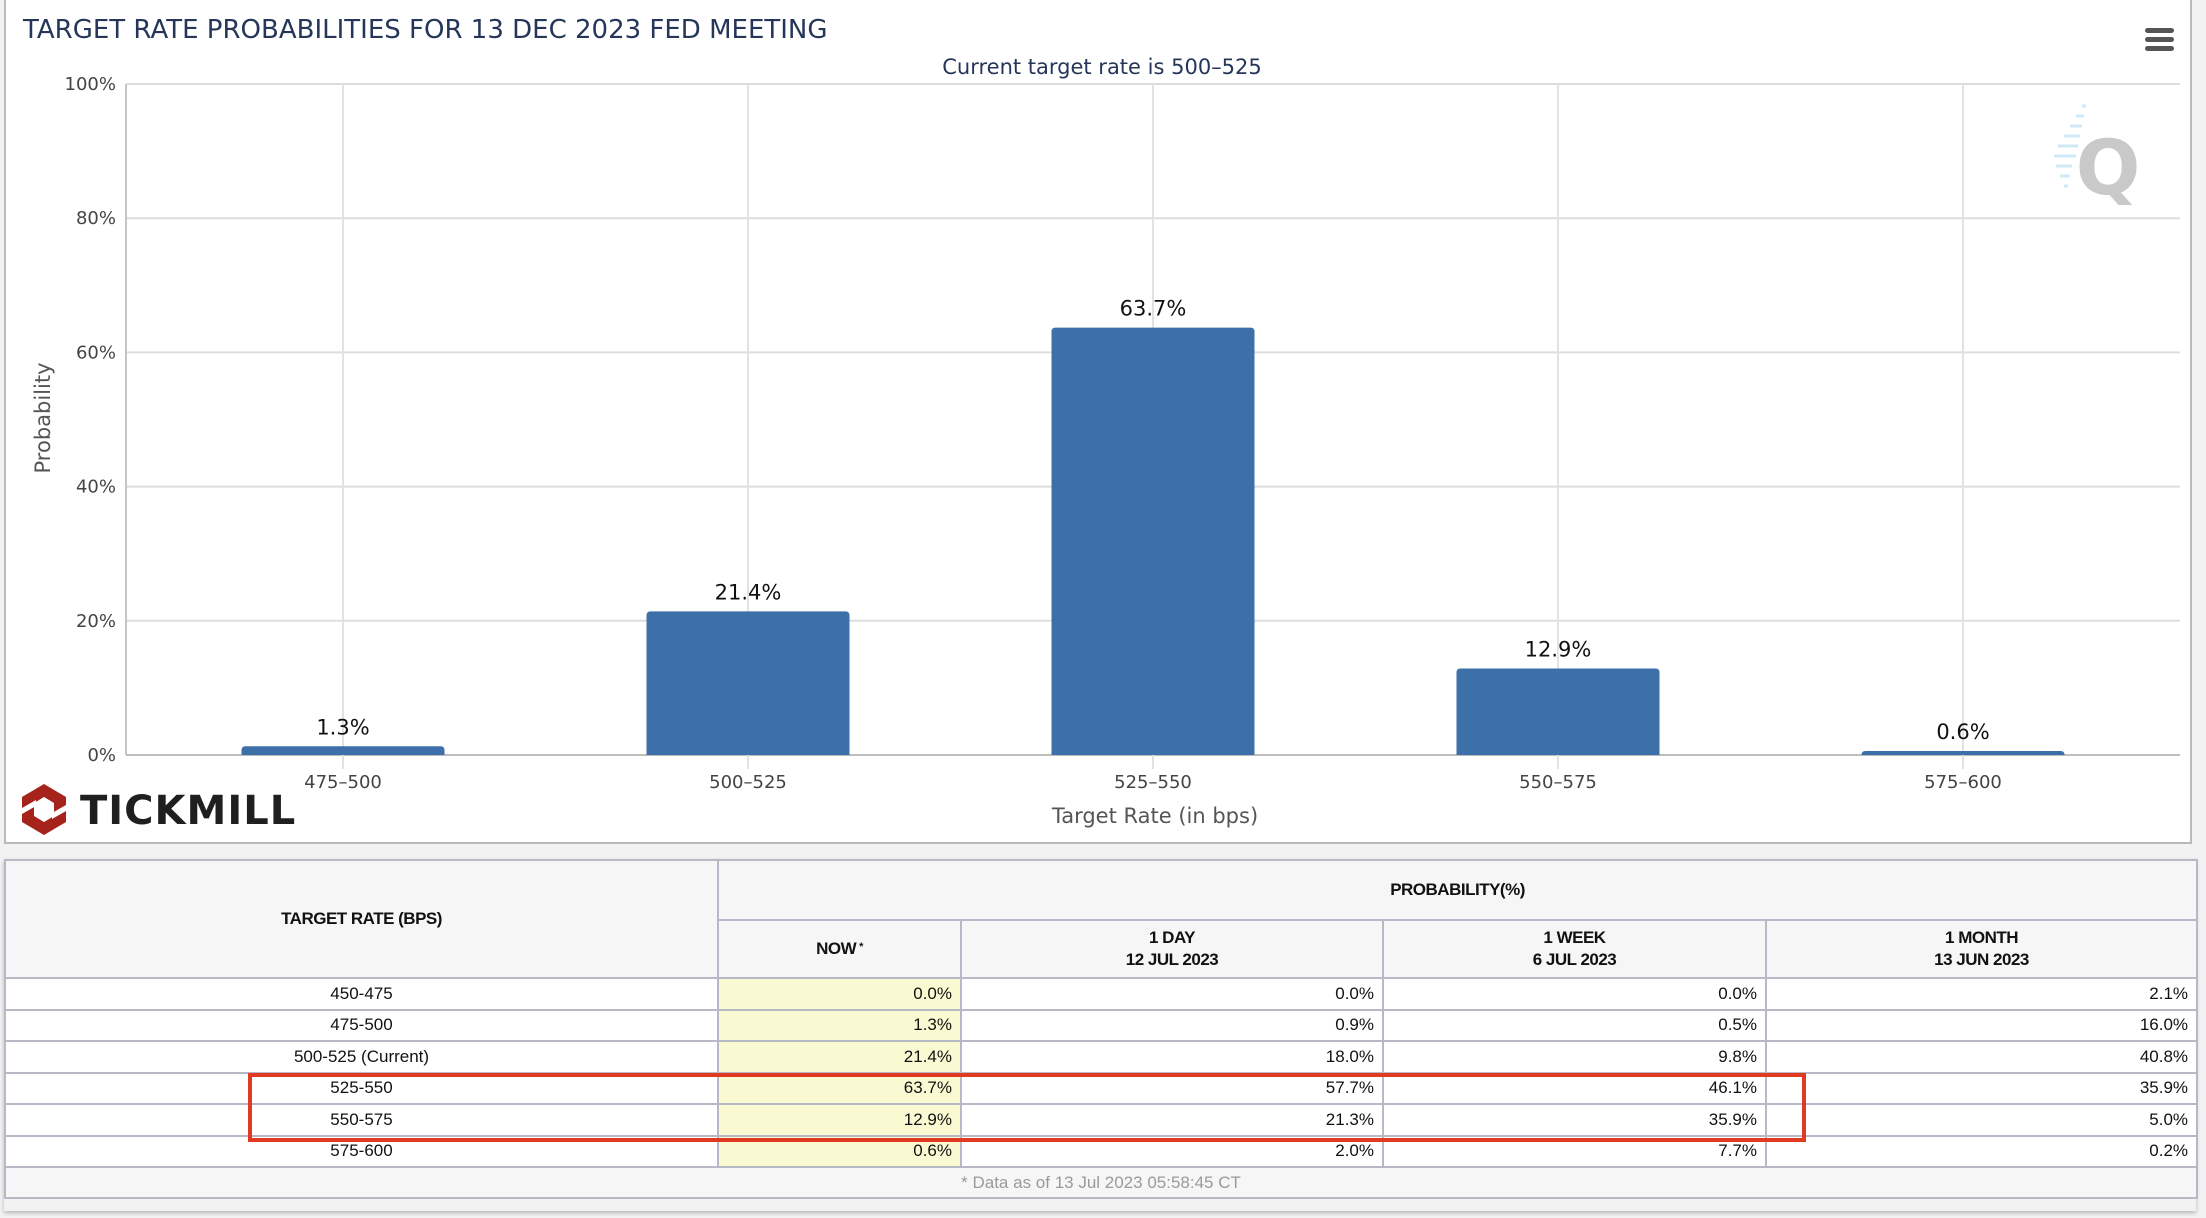 The width and height of the screenshot is (2206, 1218). Describe the element at coordinates (90, 420) in the screenshot. I see `y-axis: 0% 20% 40% 60% 80% 100%` at that location.